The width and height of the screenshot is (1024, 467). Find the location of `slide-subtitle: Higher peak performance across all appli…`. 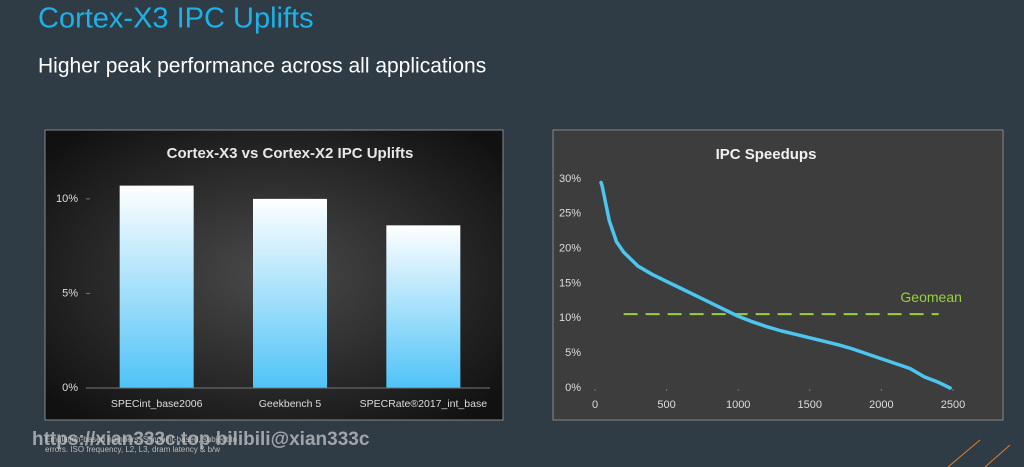

slide-subtitle: Higher peak performance across all appli… is located at coordinates (262, 66).